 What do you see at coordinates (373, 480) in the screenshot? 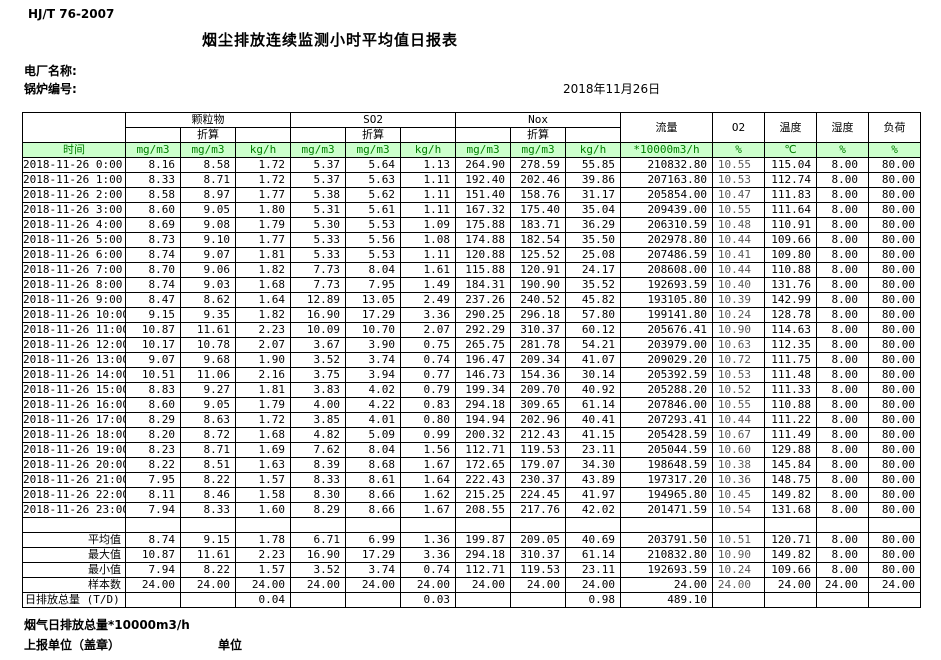
I see `value-cell: 8.61` at bounding box center [373, 480].